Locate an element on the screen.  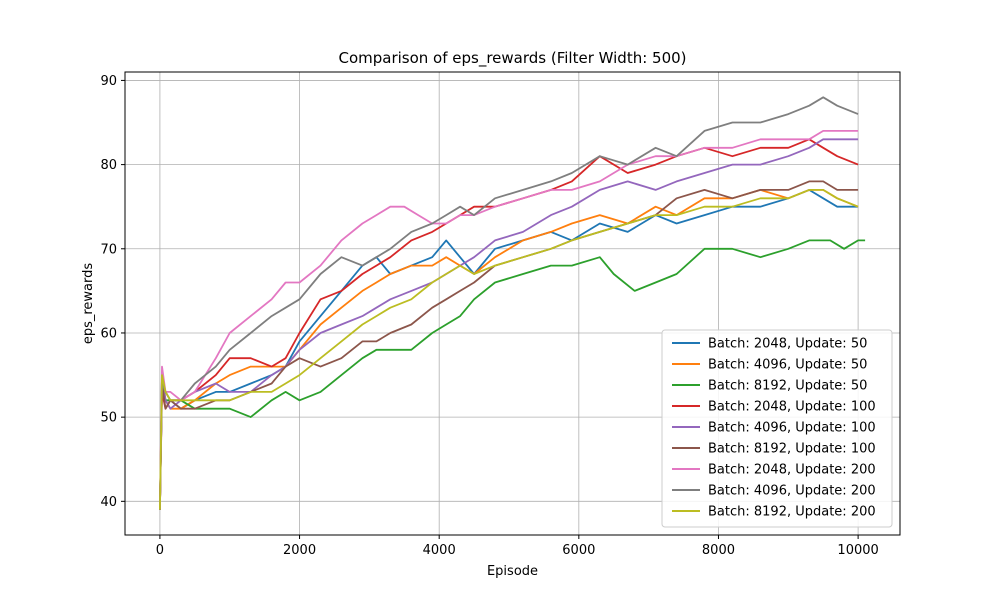
legend-label: Batch: 4096, Update: 50 is located at coordinates (787, 365).